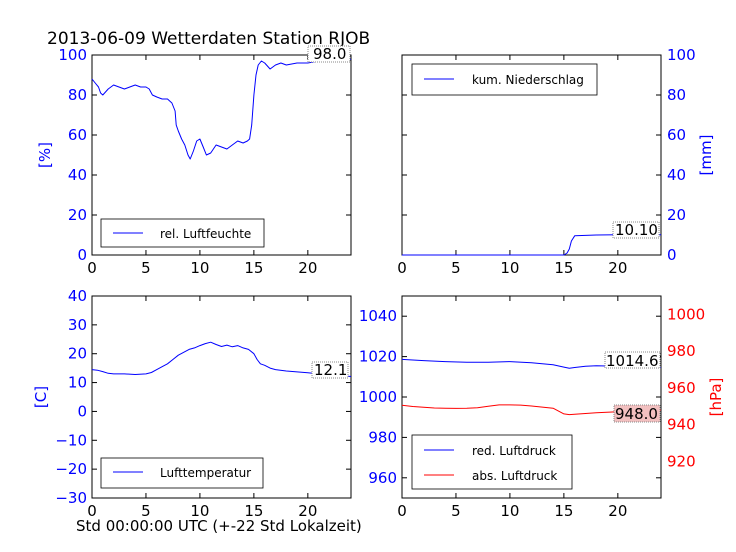  What do you see at coordinates (617, 268) in the screenshot?
I see `precipitation-xtick-label: 20` at bounding box center [617, 268].